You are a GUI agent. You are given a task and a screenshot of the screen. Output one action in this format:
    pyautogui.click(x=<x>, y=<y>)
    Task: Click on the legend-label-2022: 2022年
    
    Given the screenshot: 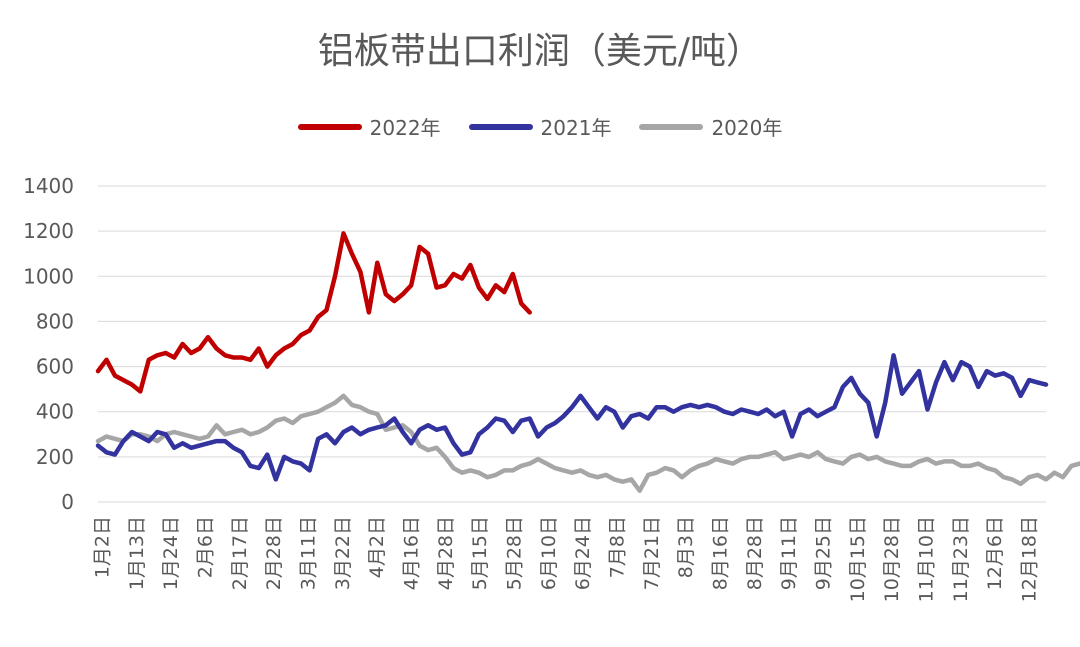 What is the action you would take?
    pyautogui.click(x=405, y=128)
    